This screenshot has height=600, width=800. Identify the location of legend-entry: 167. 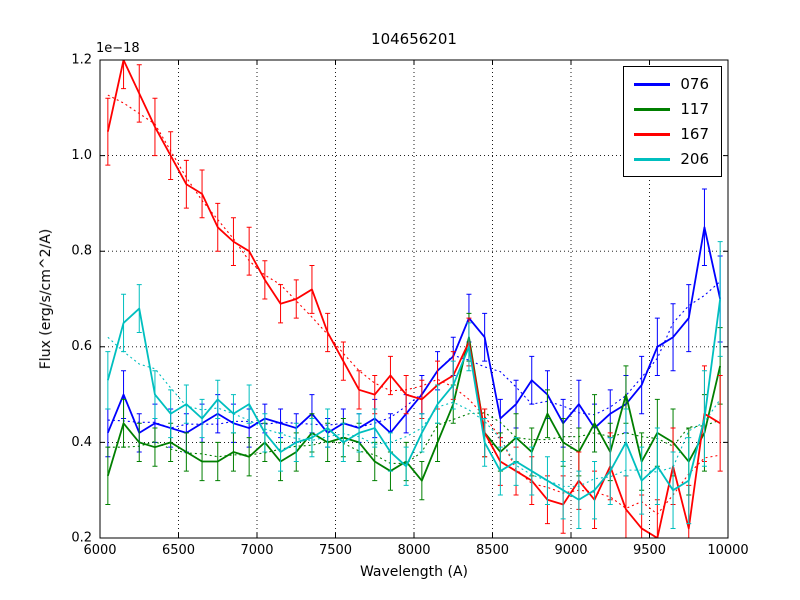
(671, 134).